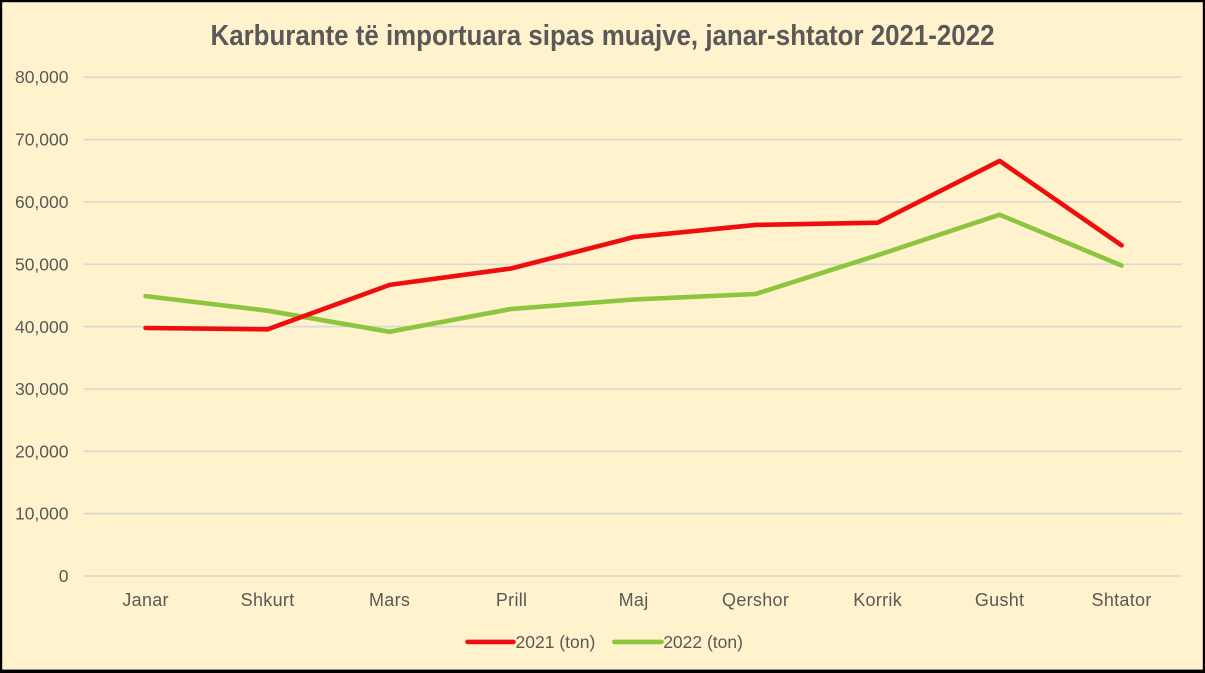  I want to click on svg-text: Korrik, so click(878, 600).